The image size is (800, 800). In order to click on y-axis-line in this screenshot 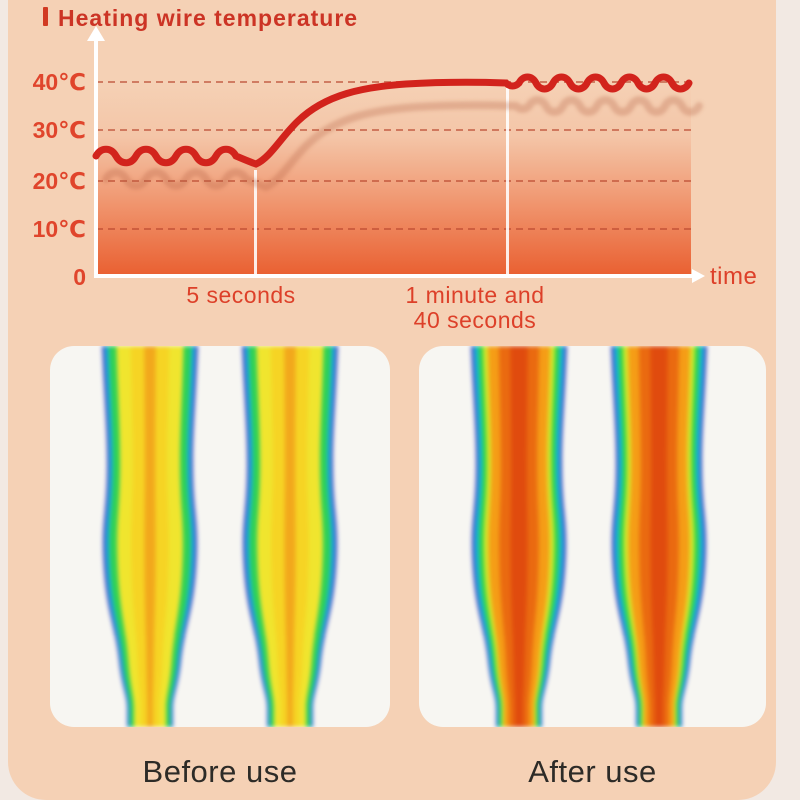, I will do `click(96, 159)`.